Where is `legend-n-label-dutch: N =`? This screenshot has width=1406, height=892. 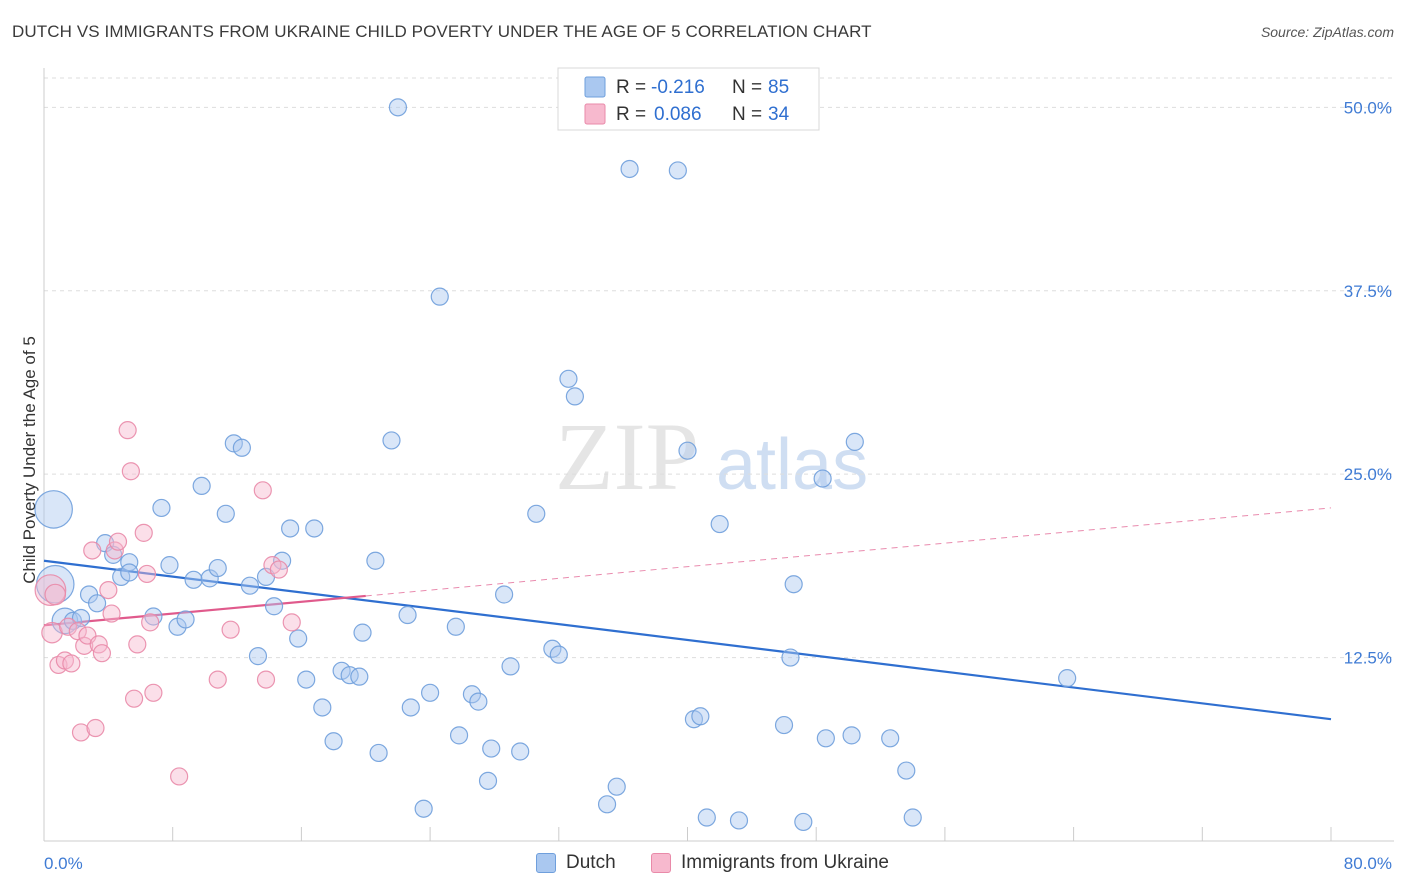
legend-n-label-dutch: N = is located at coordinates (747, 87).